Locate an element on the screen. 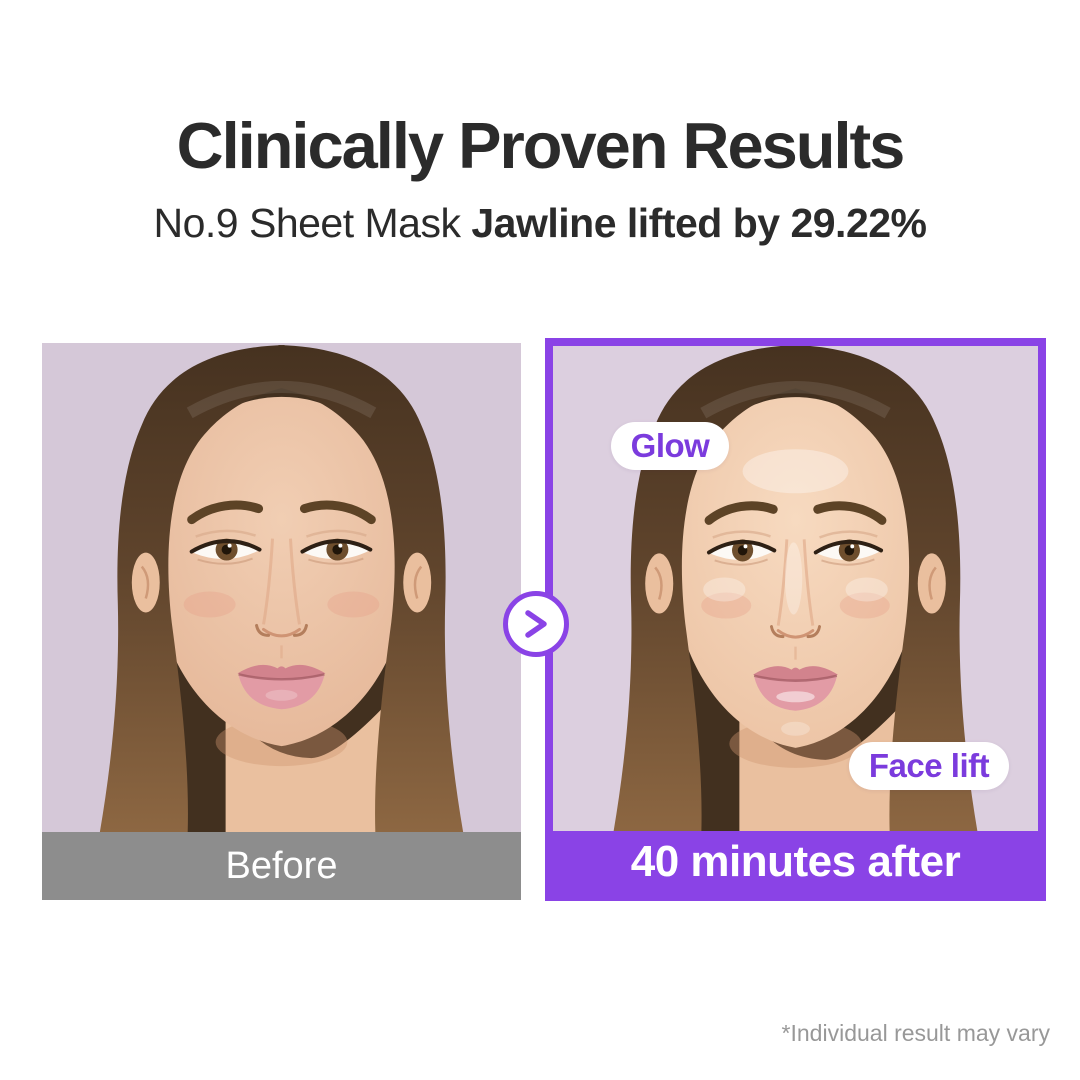 Image resolution: width=1080 pixels, height=1080 pixels. after-caption: 40 minutes after is located at coordinates (795, 862).